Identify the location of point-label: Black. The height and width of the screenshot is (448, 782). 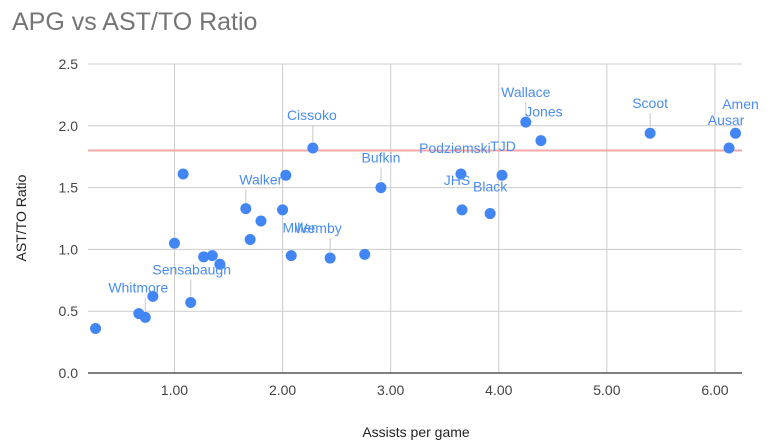
(490, 187).